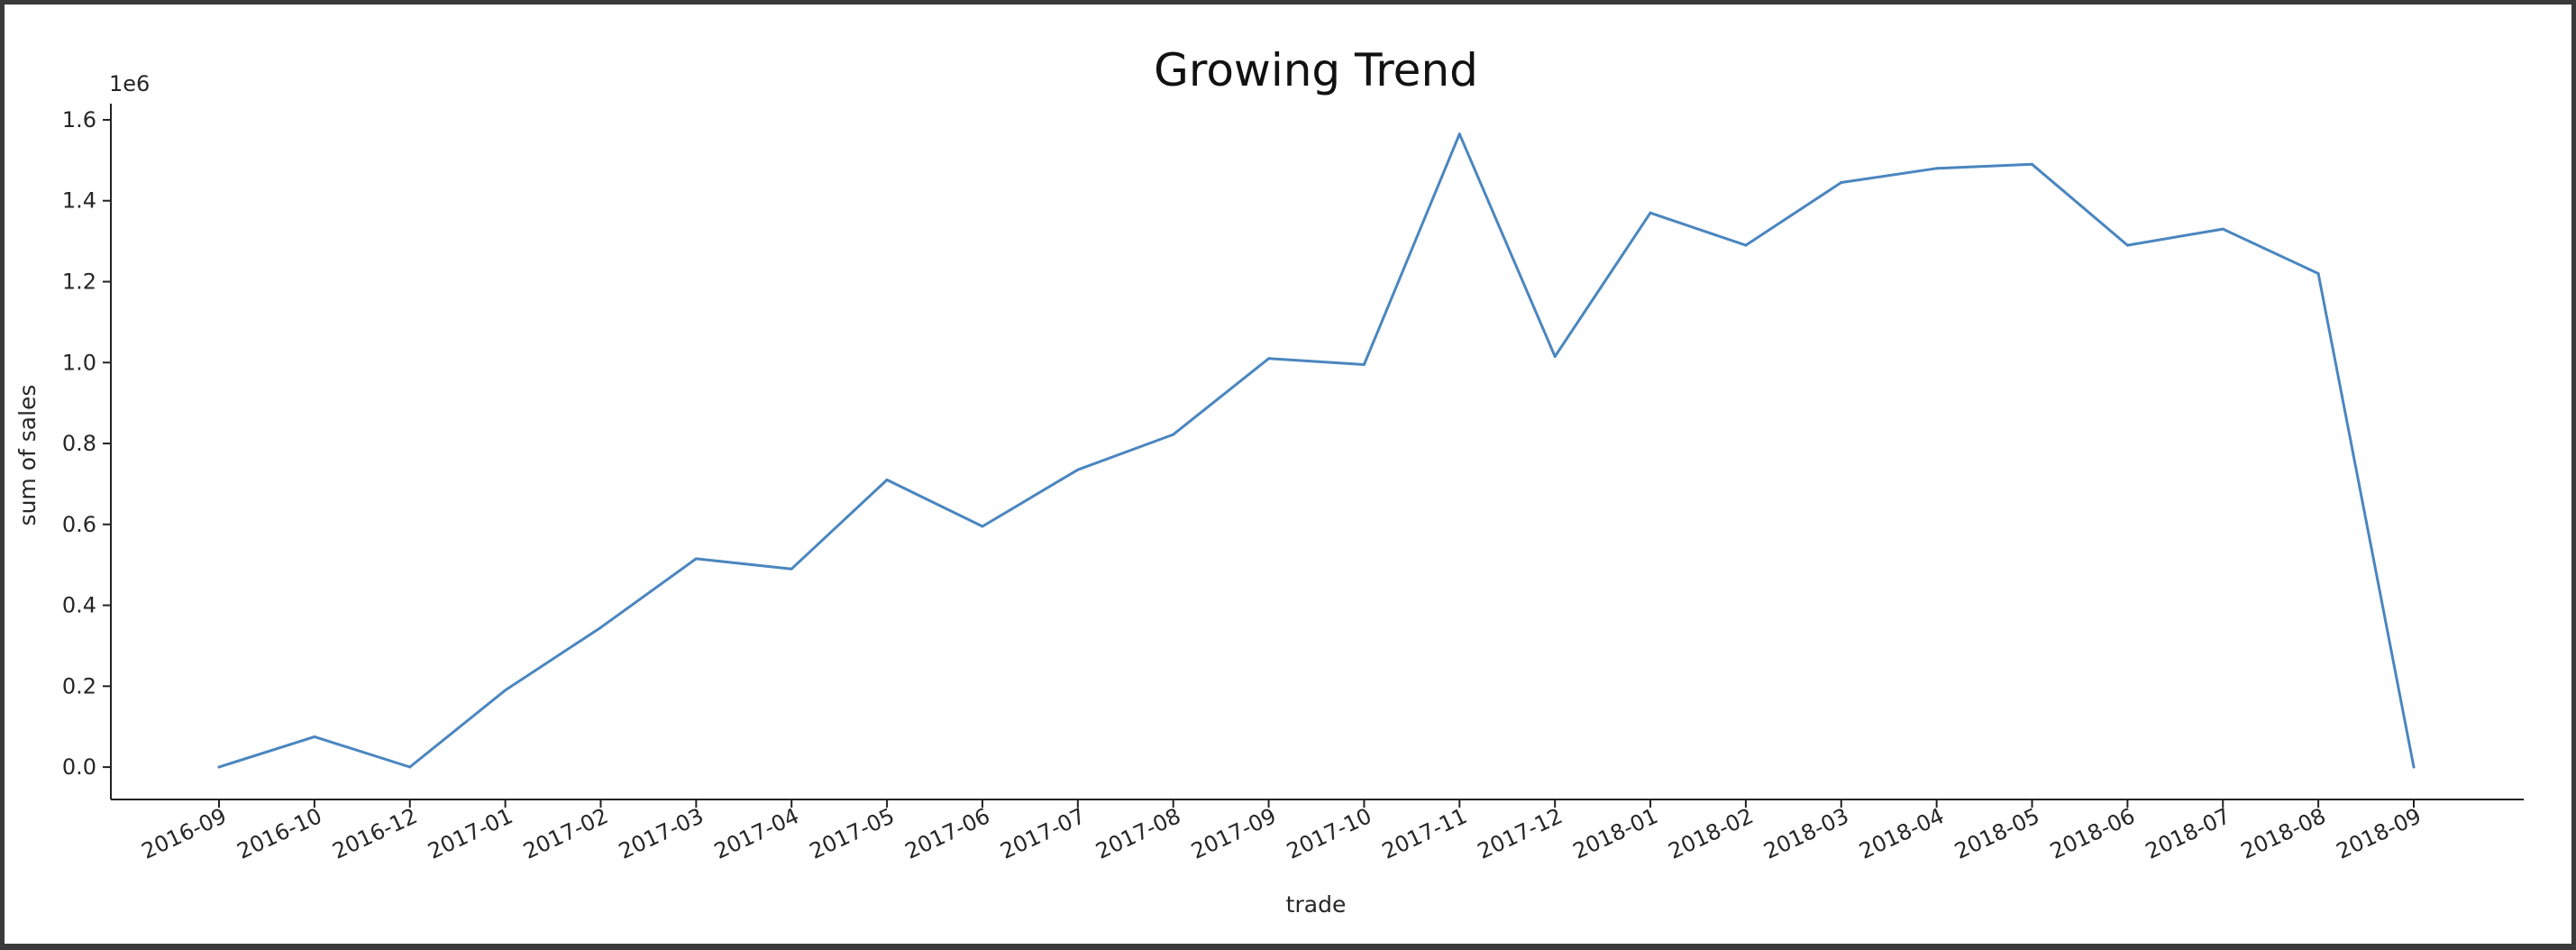 This screenshot has height=950, width=2576. What do you see at coordinates (375, 834) in the screenshot?
I see `x-tick-label: 2016-12` at bounding box center [375, 834].